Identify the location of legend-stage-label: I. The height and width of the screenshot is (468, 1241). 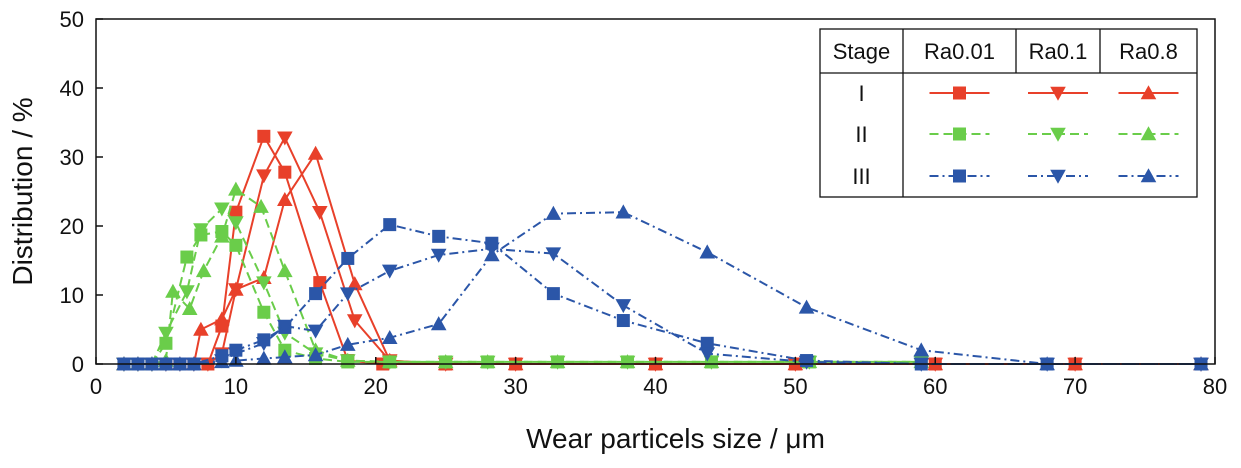
(861, 93).